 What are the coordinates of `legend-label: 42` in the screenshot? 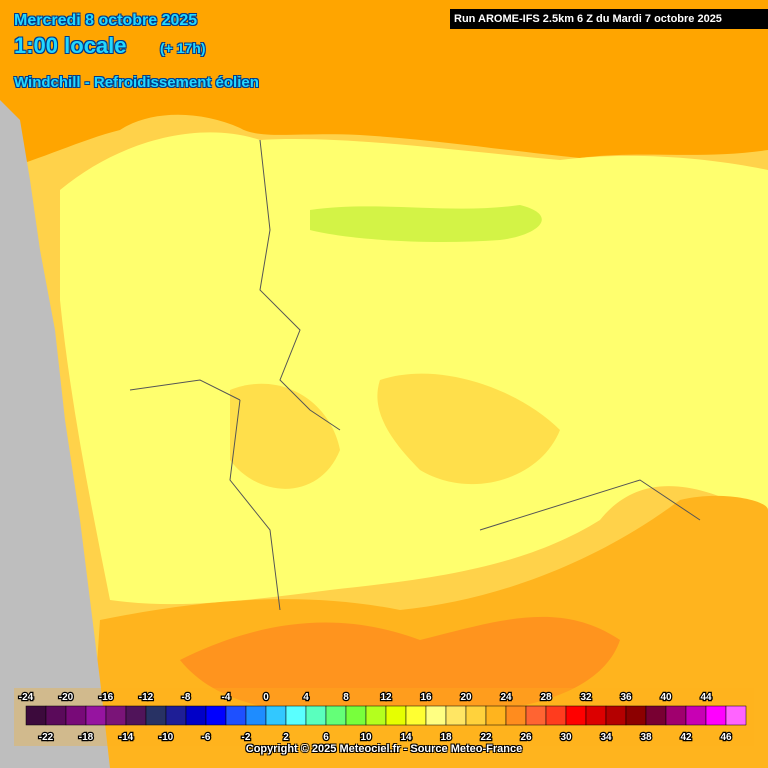 It's located at (686, 737).